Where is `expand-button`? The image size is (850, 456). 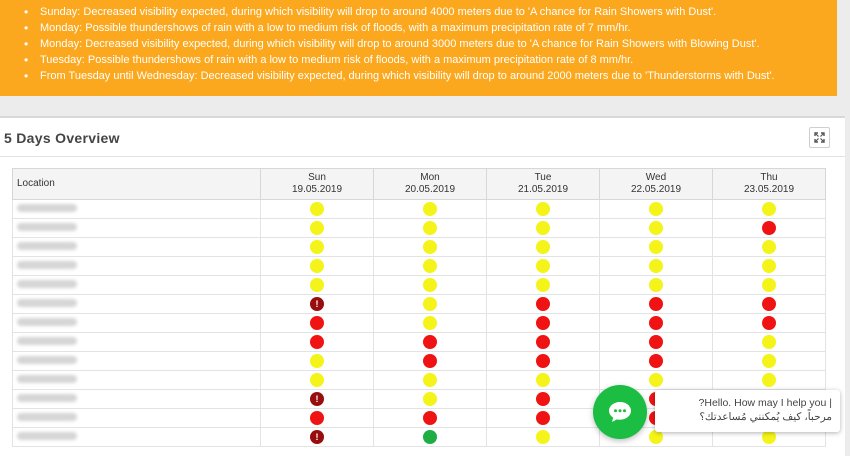
expand-button is located at coordinates (819, 137).